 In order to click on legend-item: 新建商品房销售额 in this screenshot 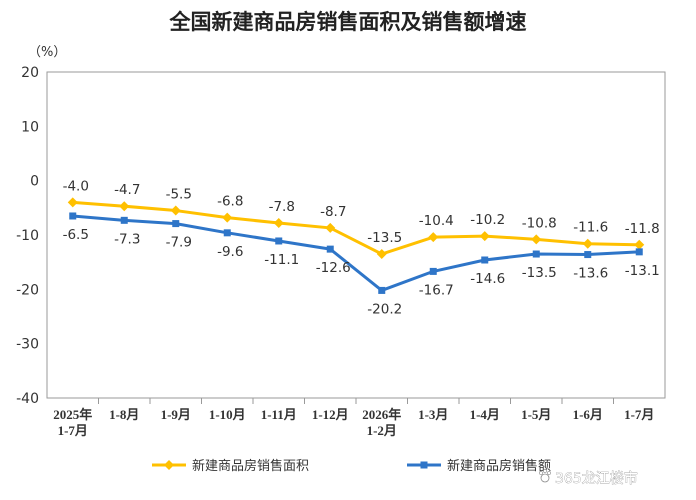, I will do `click(479, 466)`.